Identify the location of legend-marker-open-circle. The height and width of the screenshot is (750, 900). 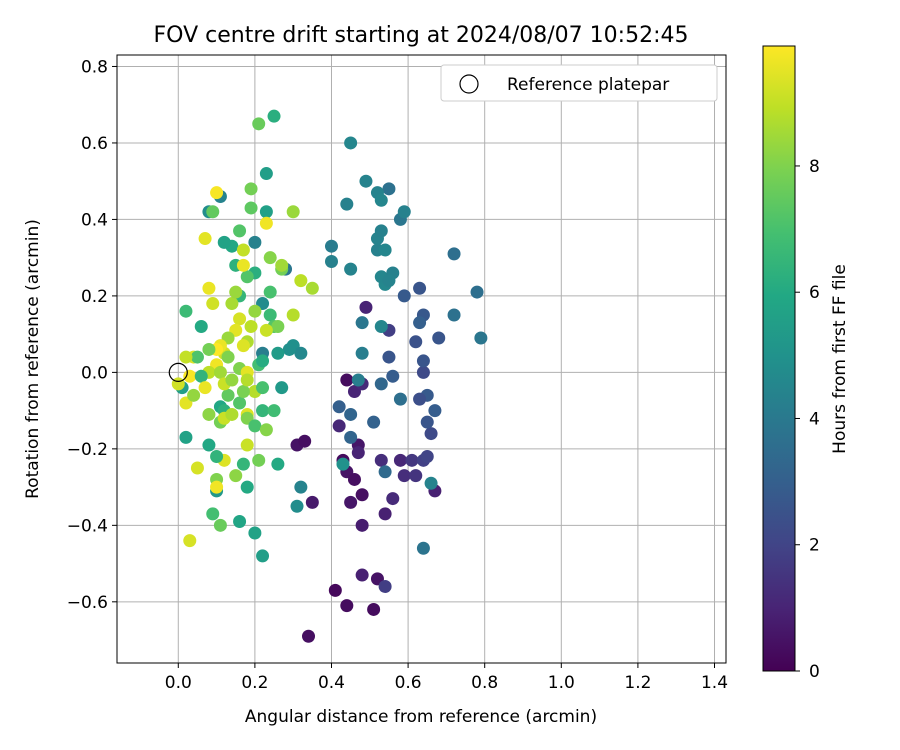
(469, 84).